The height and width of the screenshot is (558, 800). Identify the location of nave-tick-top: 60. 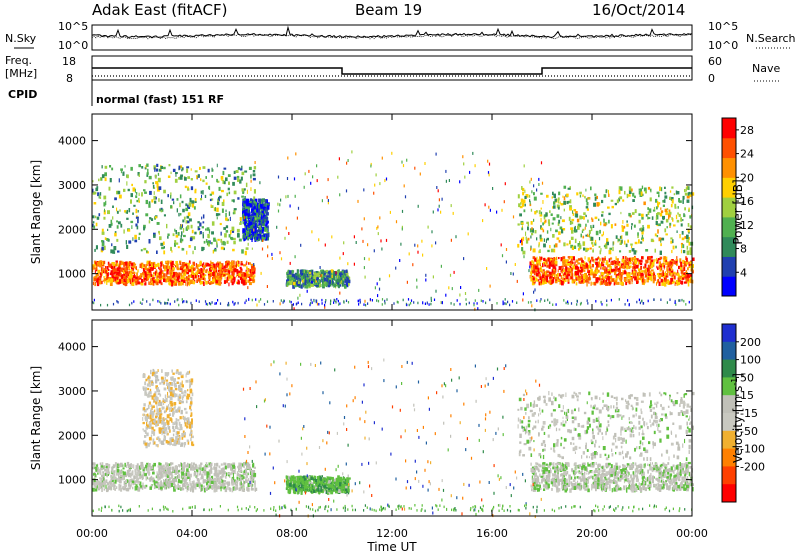
(715, 61).